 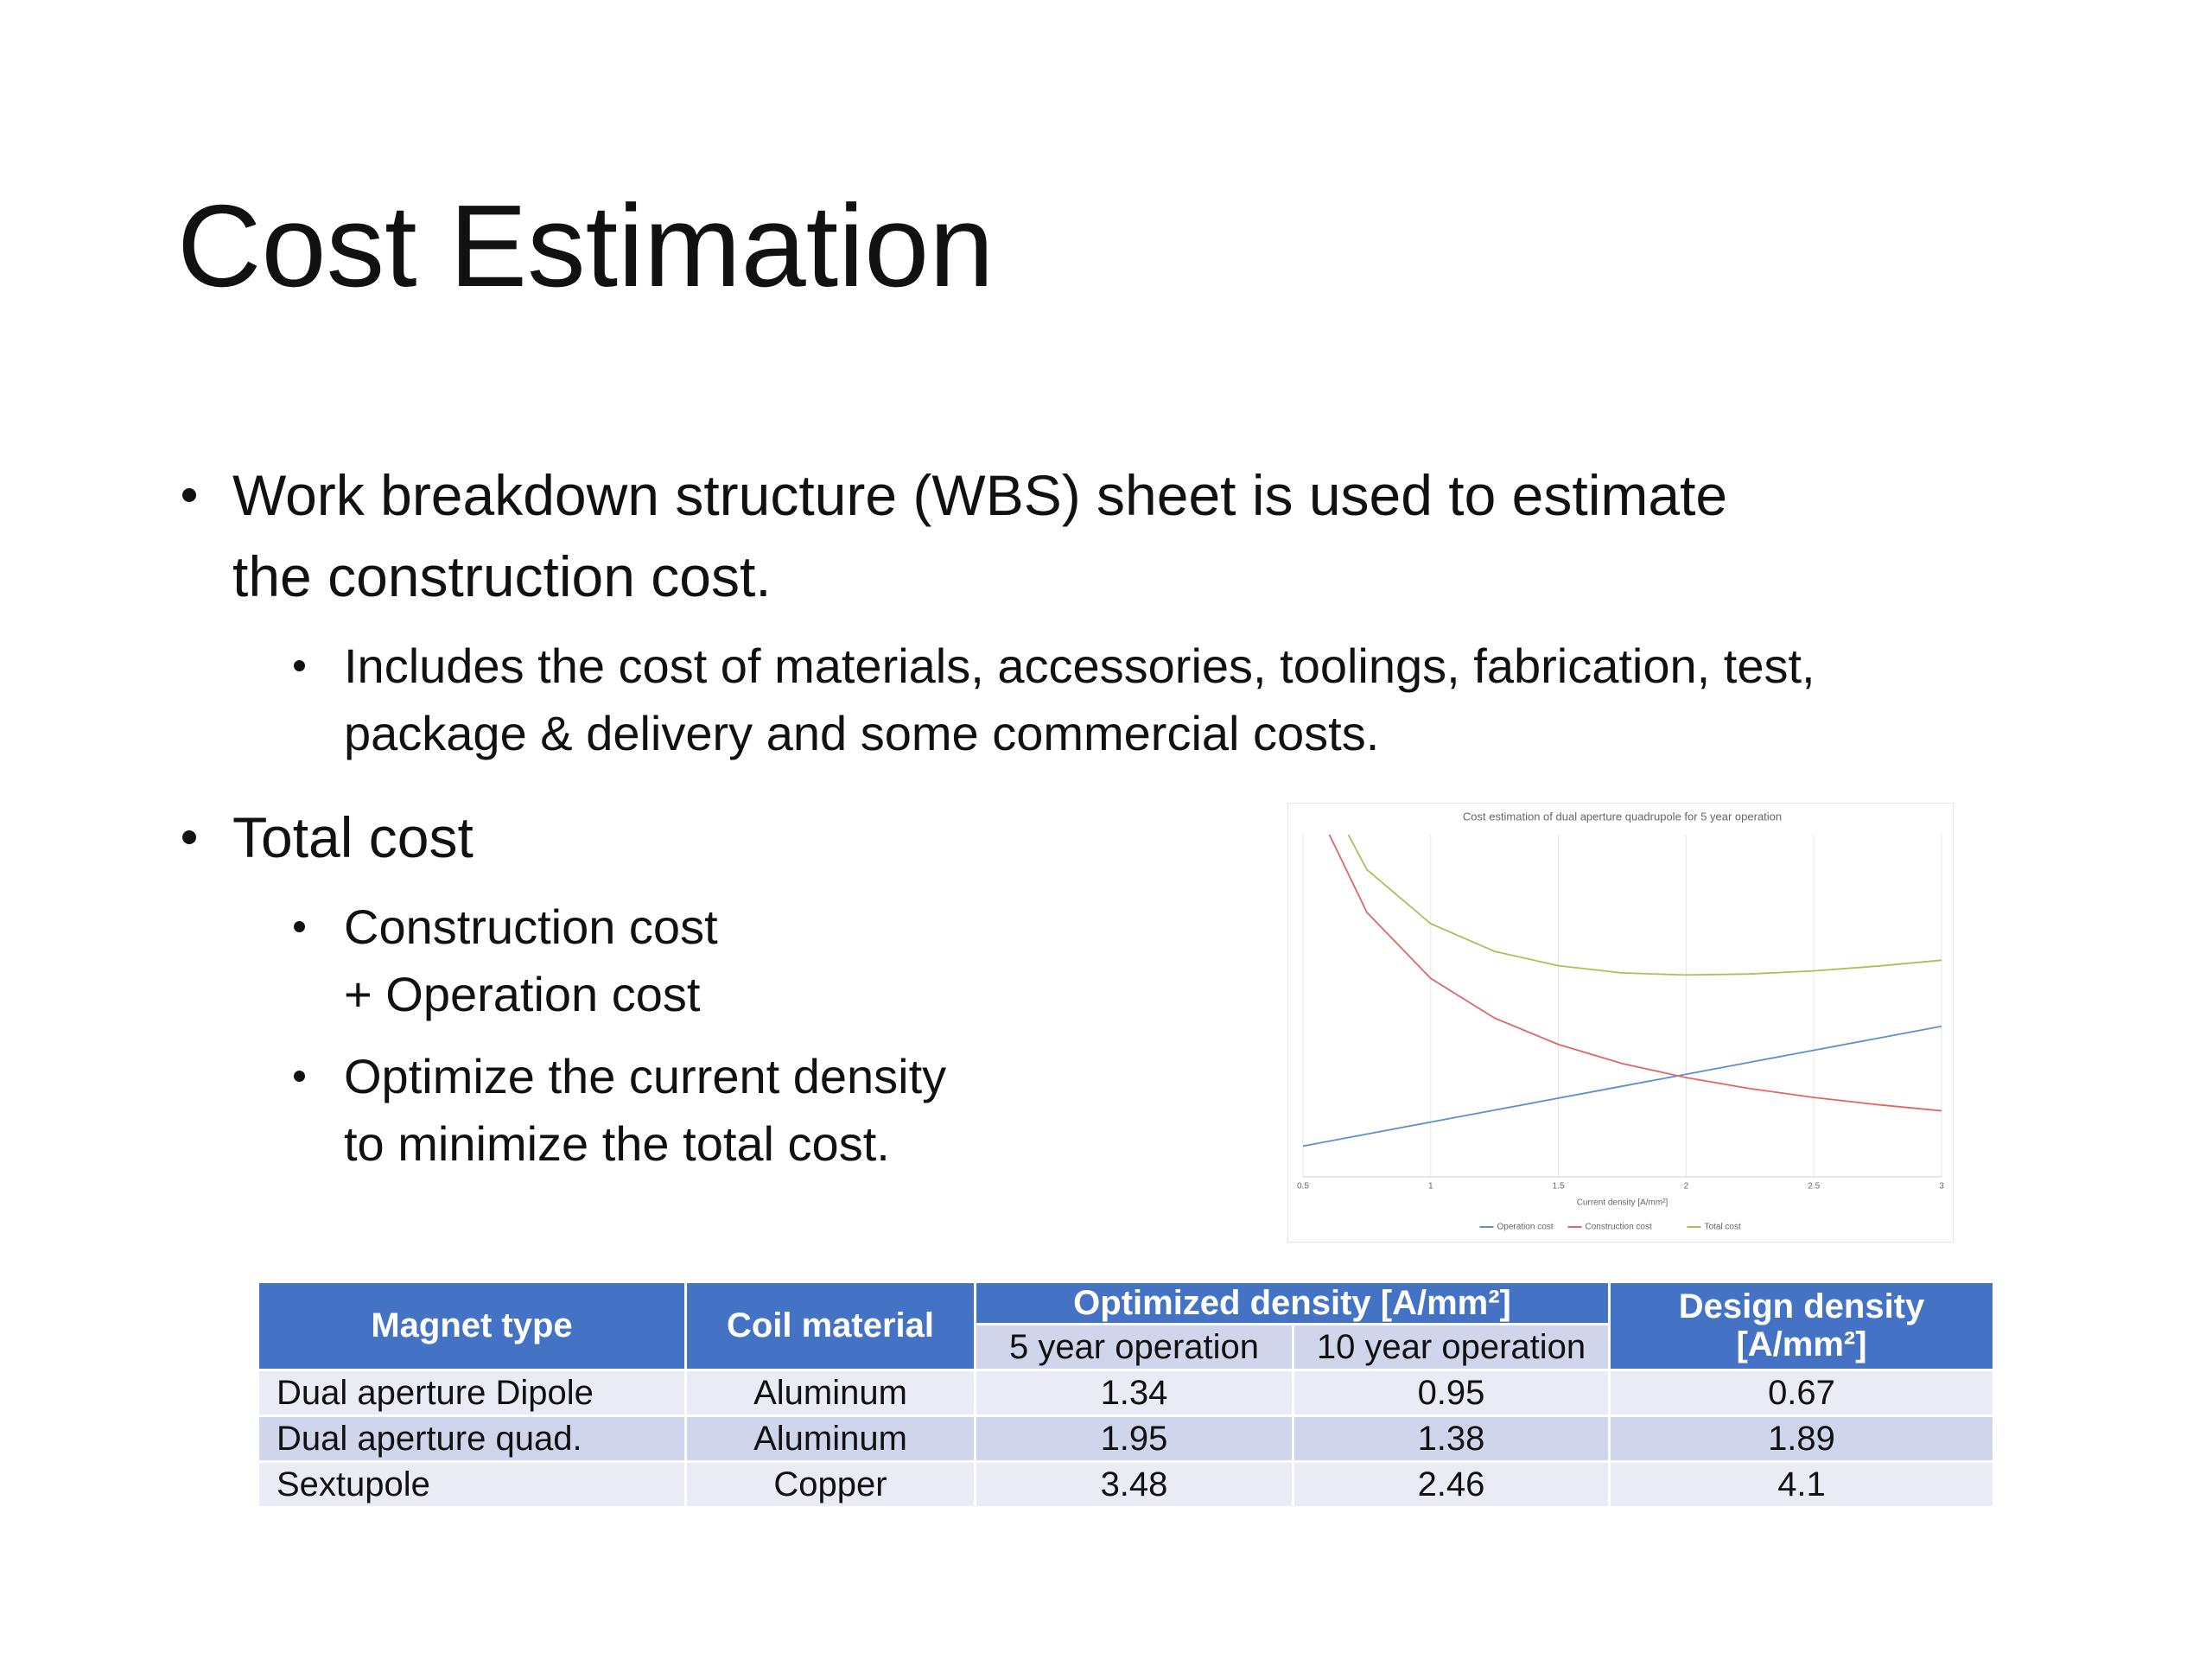 What do you see at coordinates (502, 576) in the screenshot?
I see `bullet-line: the construction cost.` at bounding box center [502, 576].